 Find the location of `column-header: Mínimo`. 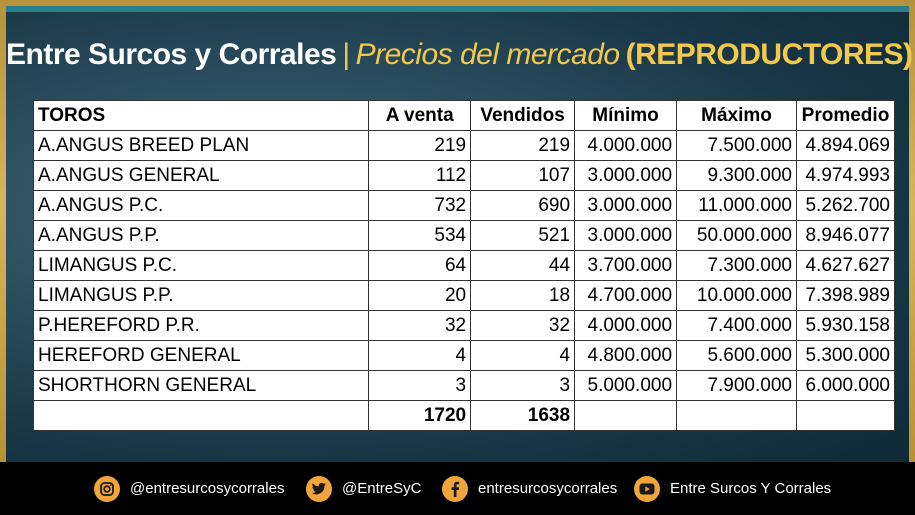

column-header: Mínimo is located at coordinates (626, 115).